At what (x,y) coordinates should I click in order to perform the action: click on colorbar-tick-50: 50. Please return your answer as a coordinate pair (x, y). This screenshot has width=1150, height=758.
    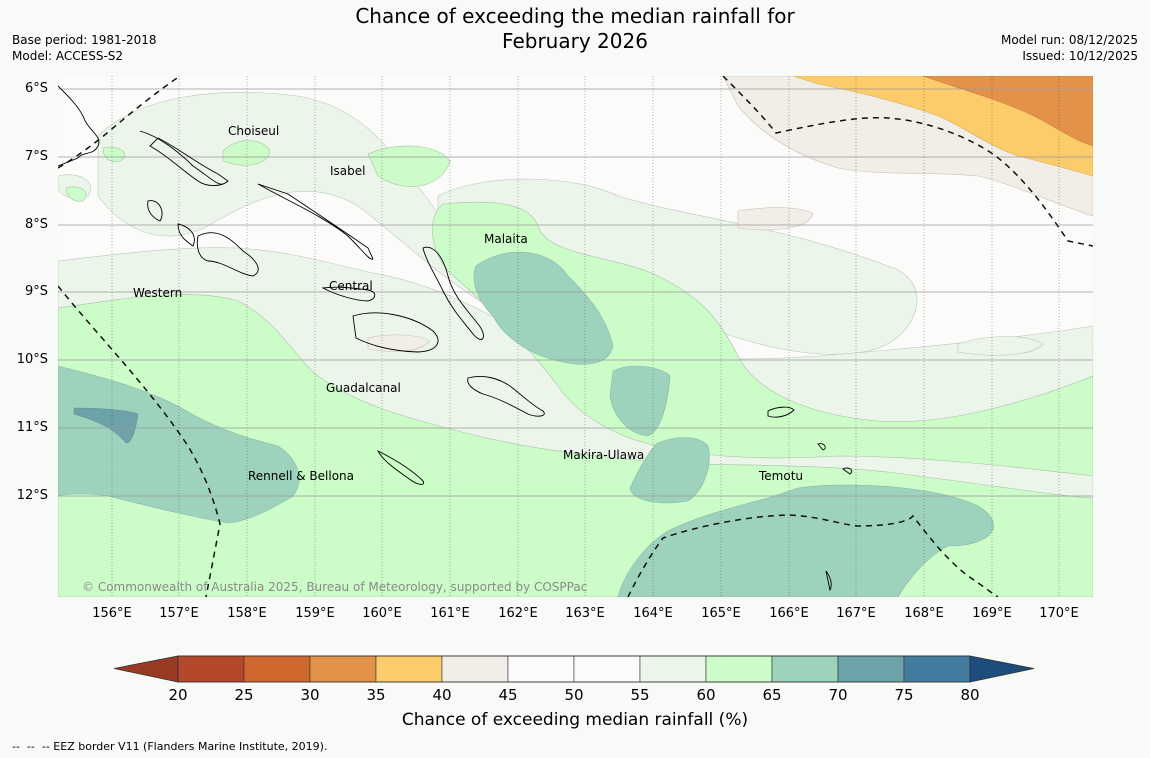
    Looking at the image, I should click on (574, 695).